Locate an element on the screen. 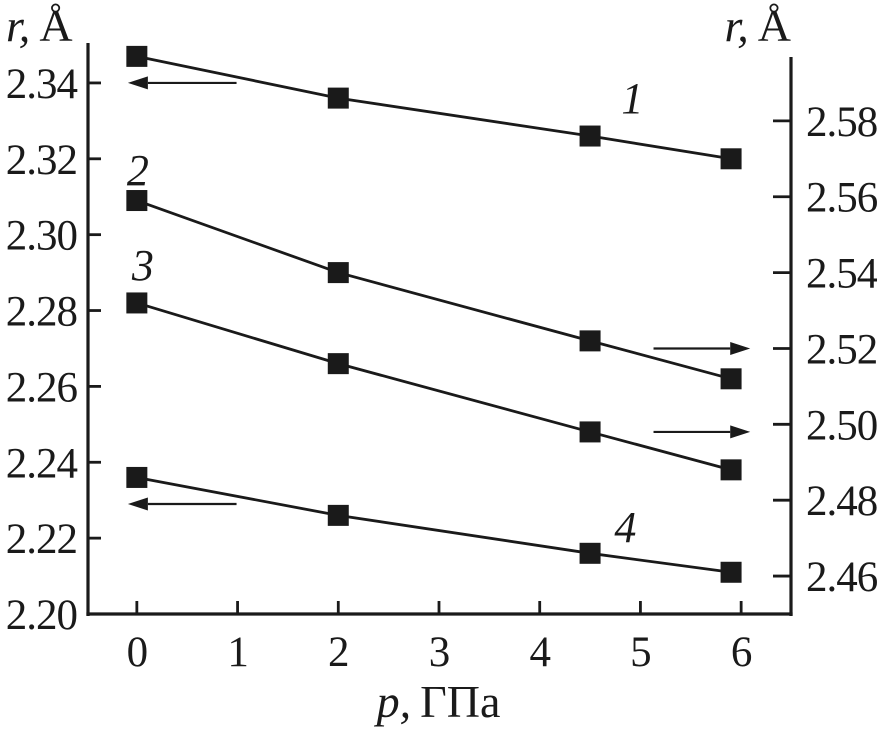 Image resolution: width=877 pixels, height=733 pixels. left-axis-tick-label: 2.34 is located at coordinates (42, 84).